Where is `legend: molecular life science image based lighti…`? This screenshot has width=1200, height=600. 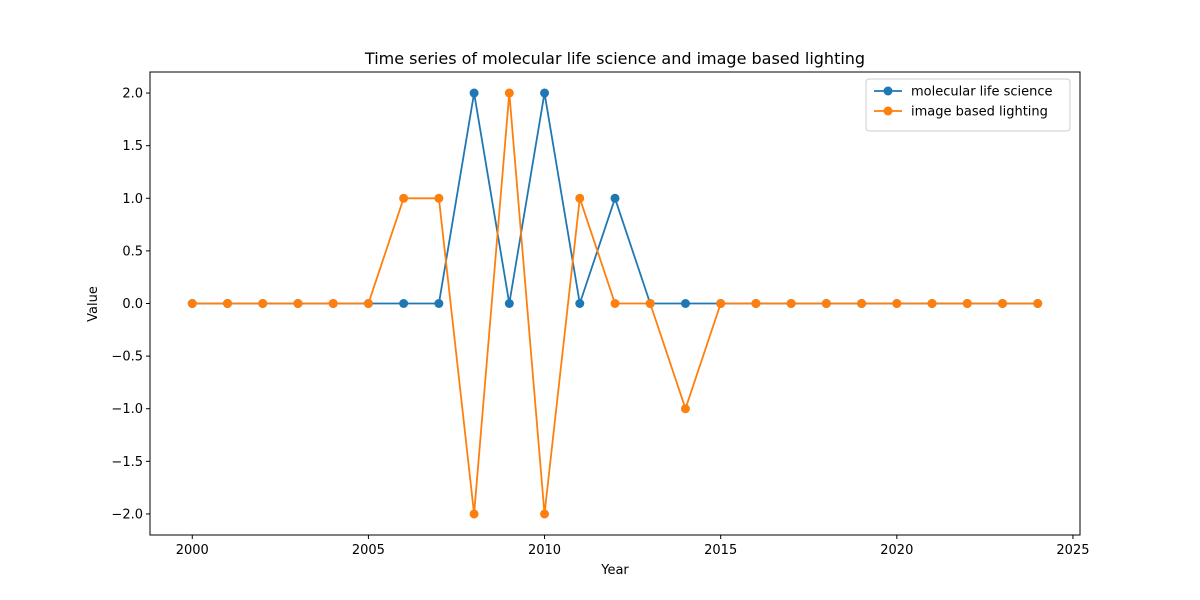 legend: molecular life science image based lighti… is located at coordinates (968, 105).